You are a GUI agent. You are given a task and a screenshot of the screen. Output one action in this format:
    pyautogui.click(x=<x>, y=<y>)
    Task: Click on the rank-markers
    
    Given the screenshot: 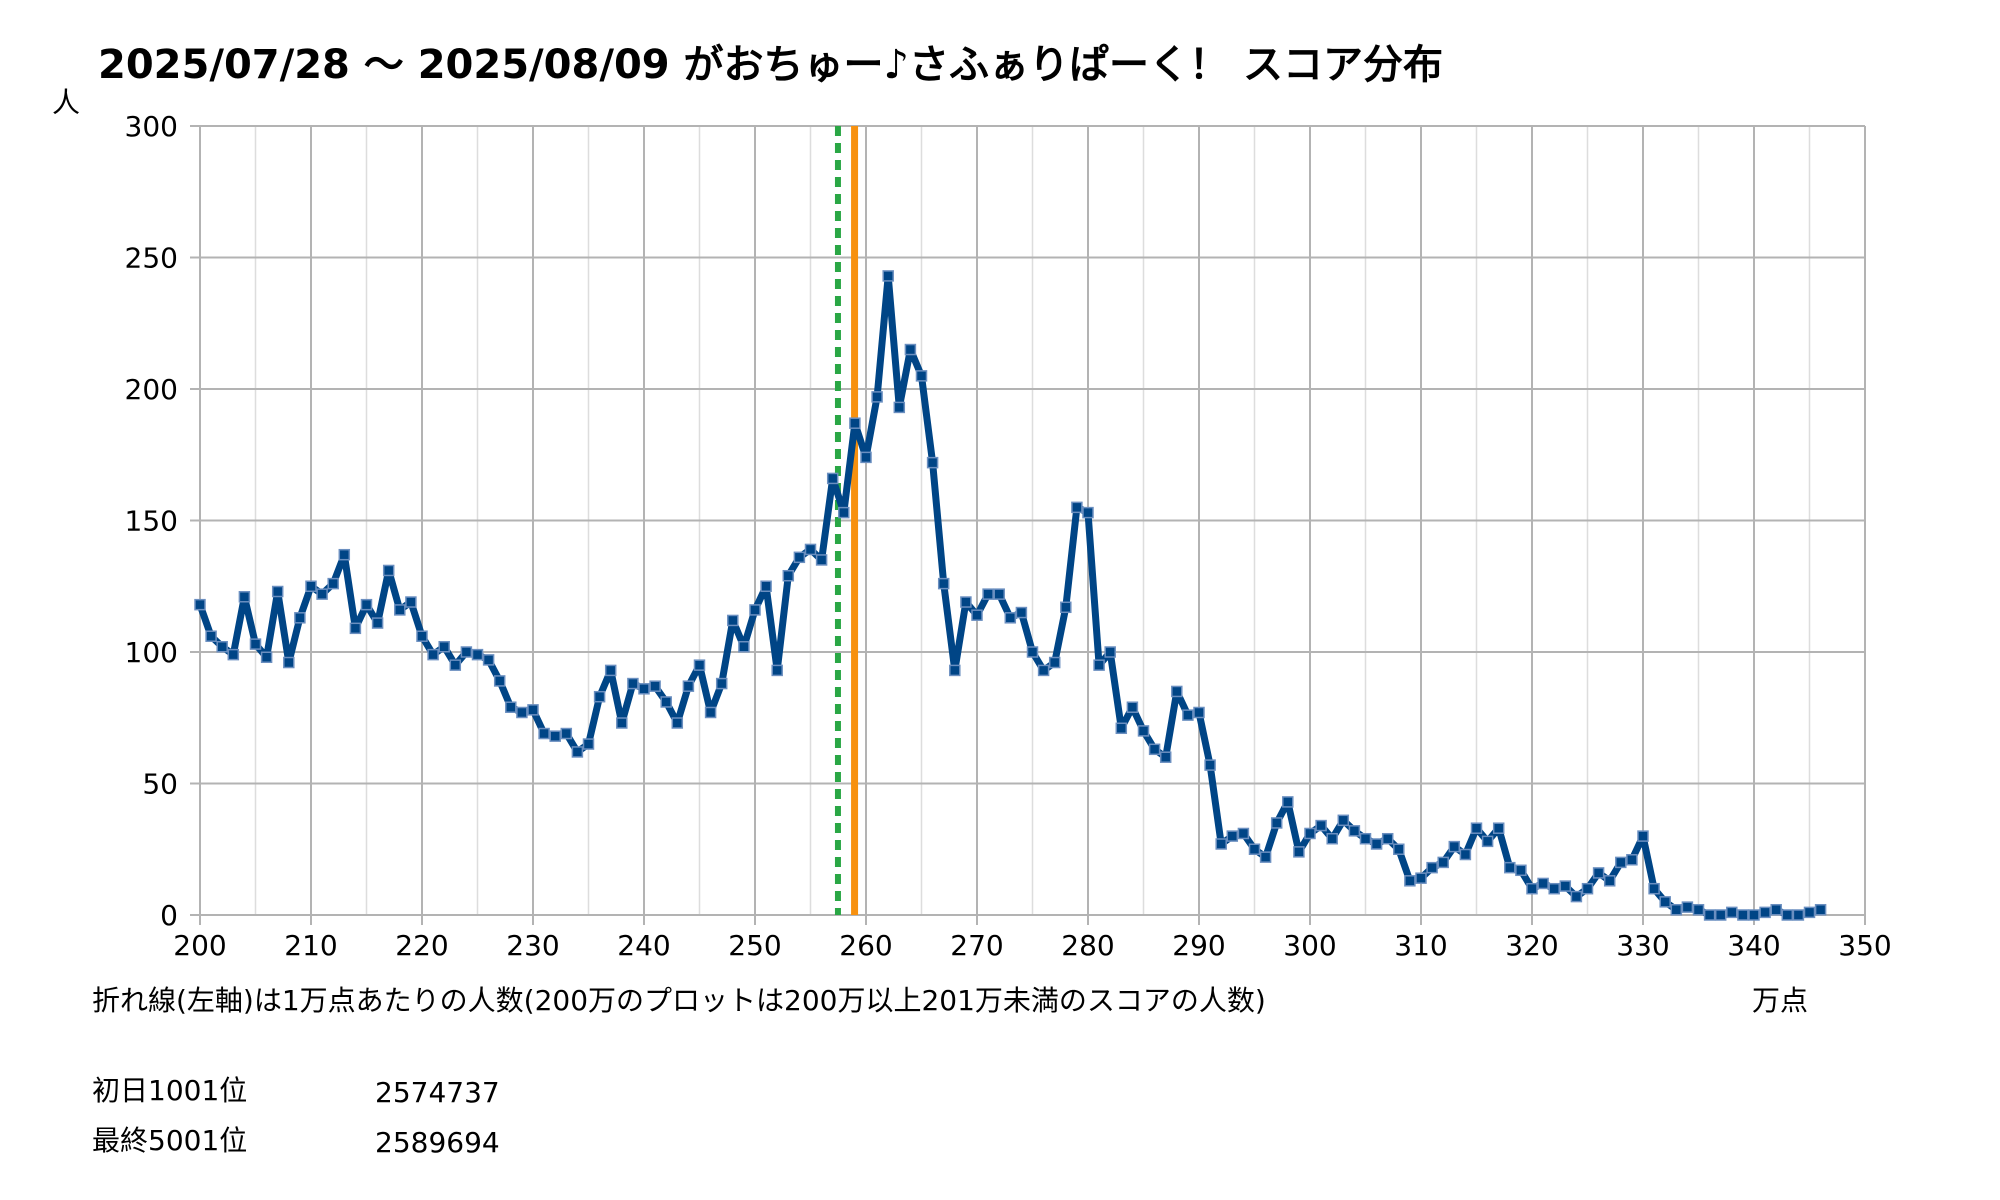 What is the action you would take?
    pyautogui.click(x=846, y=520)
    